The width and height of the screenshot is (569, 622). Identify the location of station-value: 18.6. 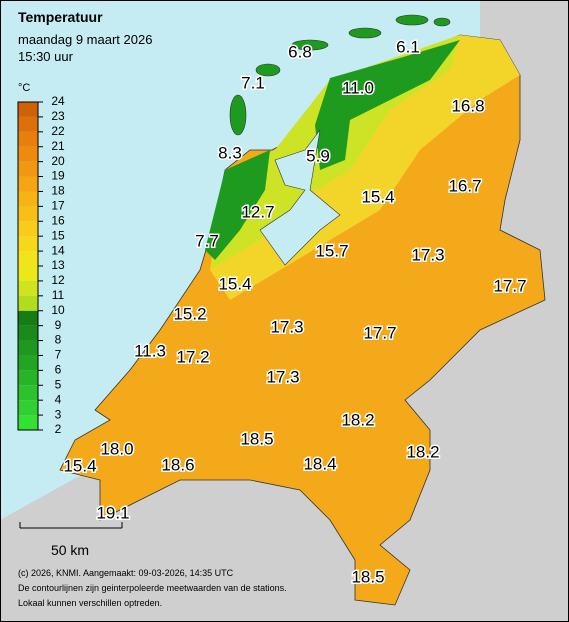
(177, 464).